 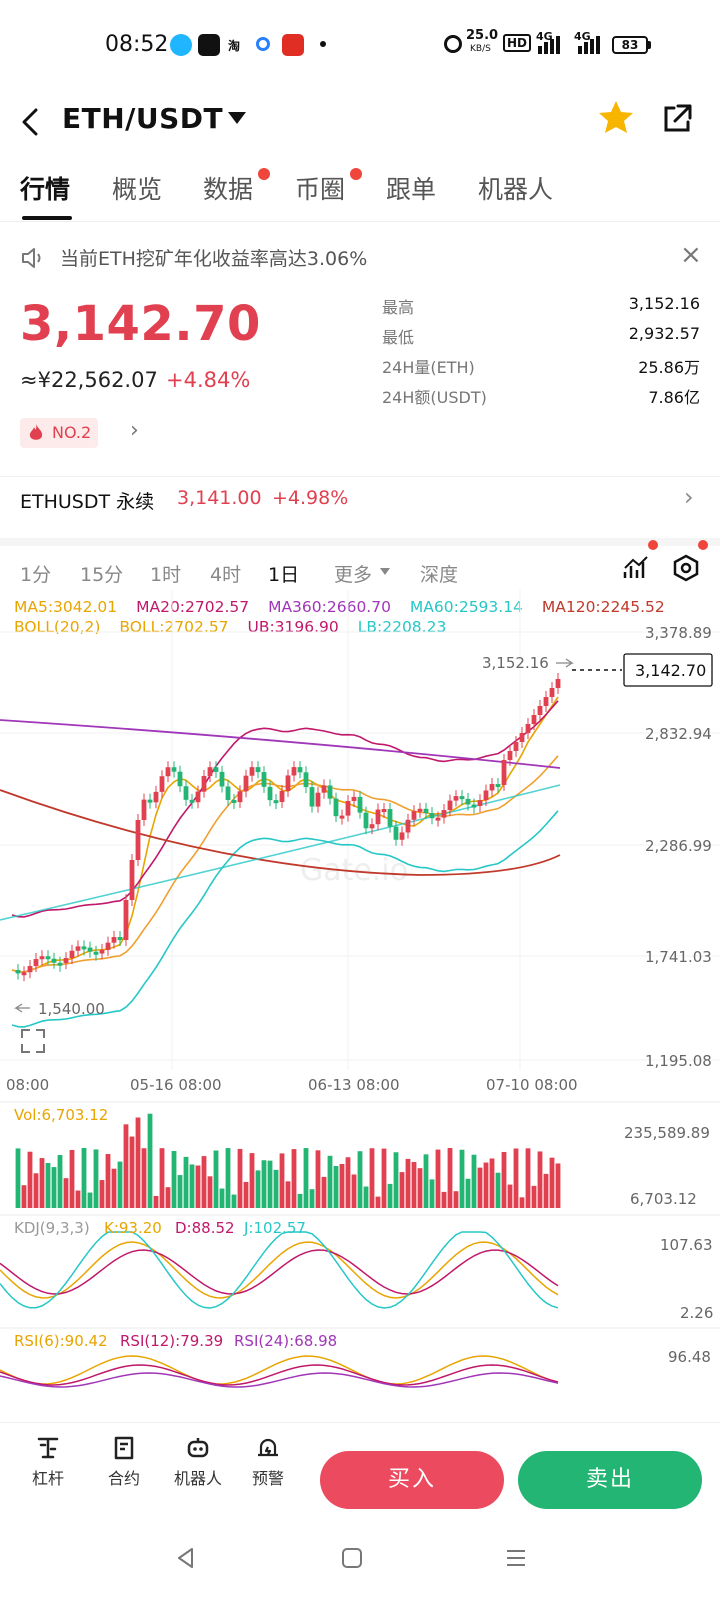 What do you see at coordinates (667, 1133) in the screenshot?
I see `vol-tick-max: 235,589.89` at bounding box center [667, 1133].